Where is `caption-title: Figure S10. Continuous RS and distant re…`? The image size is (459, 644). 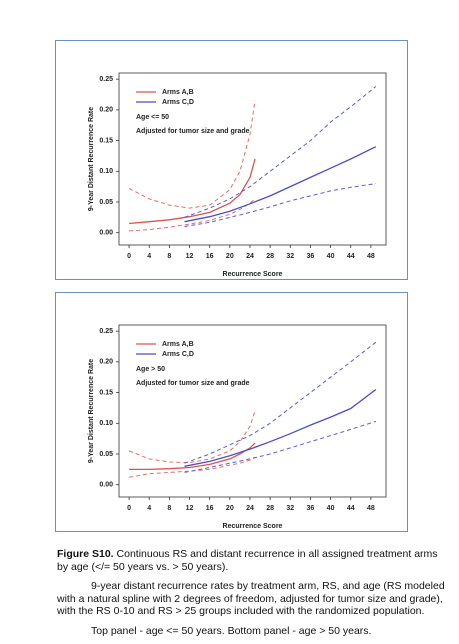 caption-title: Figure S10. Continuous RS and distant re… is located at coordinates (253, 560).